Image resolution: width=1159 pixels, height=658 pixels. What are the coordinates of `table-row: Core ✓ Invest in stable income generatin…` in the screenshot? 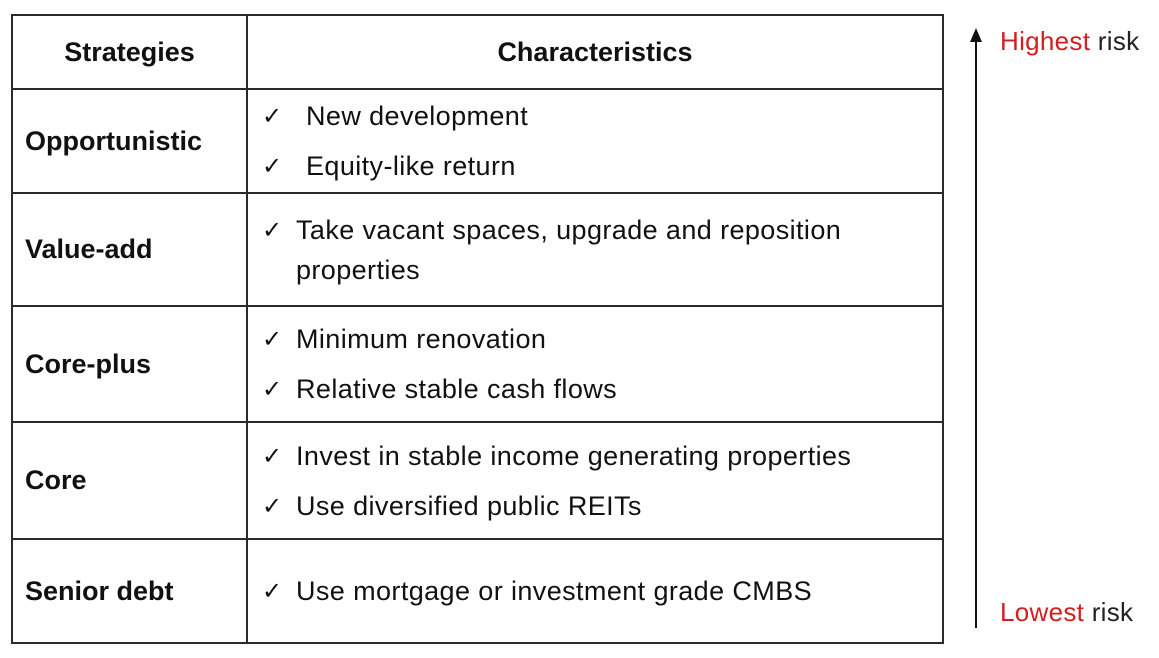 It's located at (477, 480).